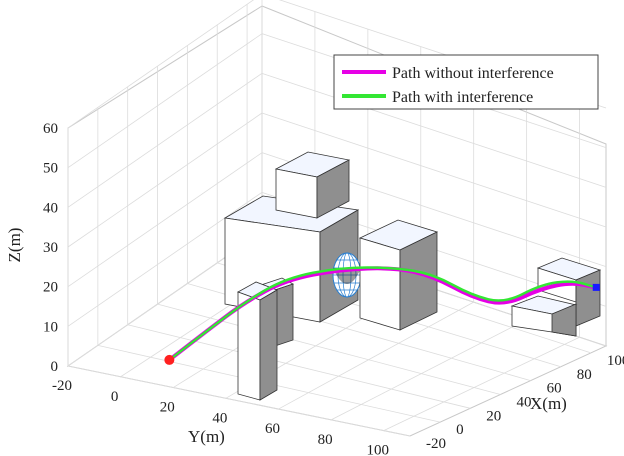 This screenshot has width=624, height=456. I want to click on x-tick-label: 0, so click(460, 430).